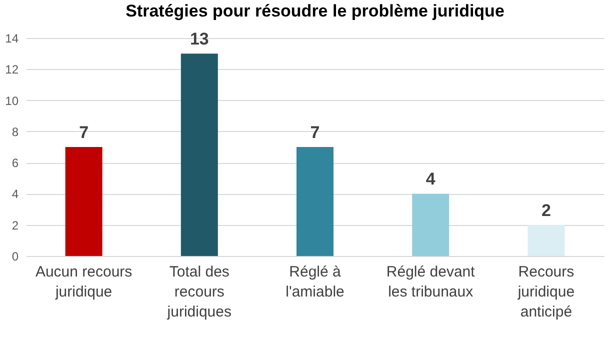  What do you see at coordinates (83, 282) in the screenshot?
I see `x-tick-label: Aucun recours juridique` at bounding box center [83, 282].